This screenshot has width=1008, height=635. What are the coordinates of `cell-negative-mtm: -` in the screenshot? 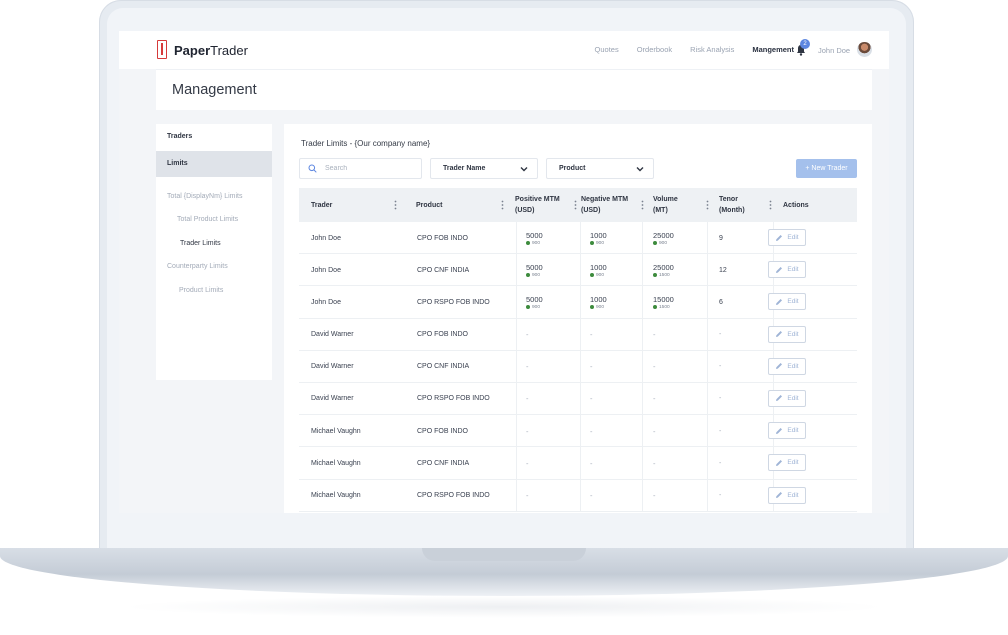 It's located at (591, 399).